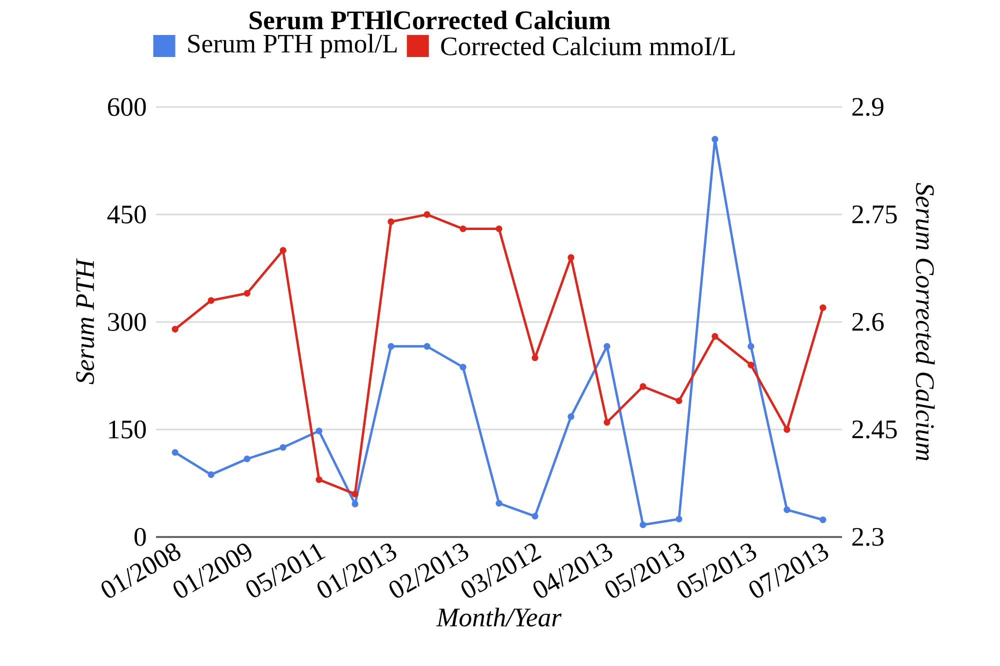 This screenshot has width=1000, height=666. What do you see at coordinates (499, 617) in the screenshot?
I see `x-axis-title: Month/Year` at bounding box center [499, 617].